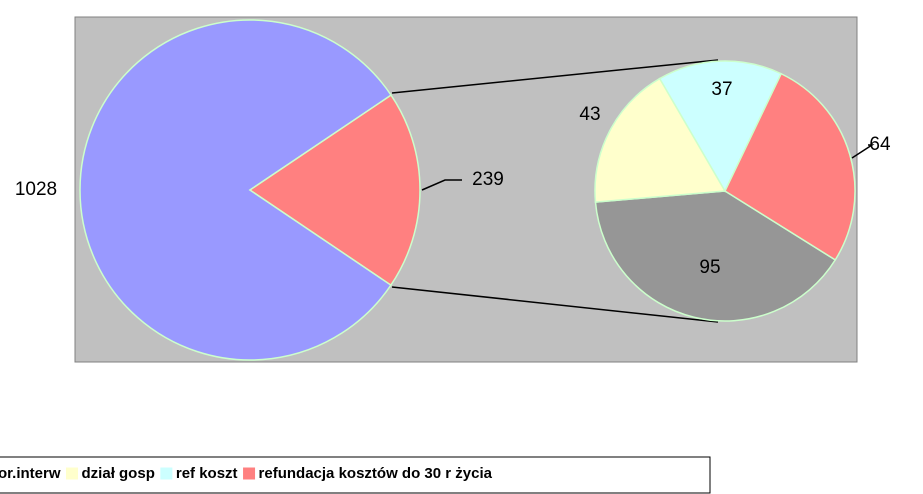  I want to click on legend-label: dział gosp, so click(118, 473).